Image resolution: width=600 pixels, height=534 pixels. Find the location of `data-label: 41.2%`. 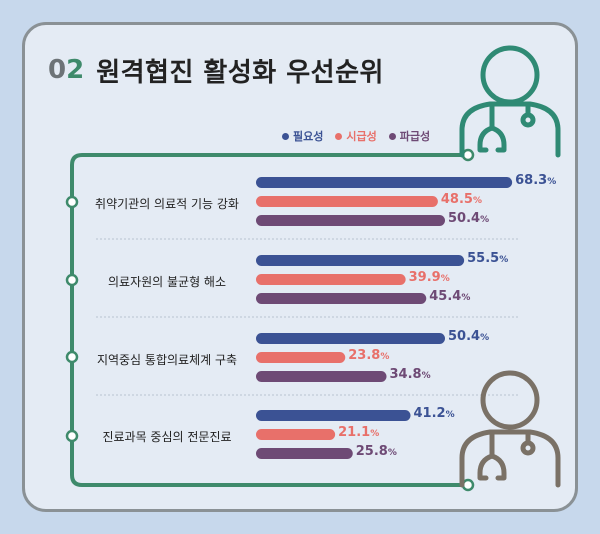

data-label: 41.2% is located at coordinates (434, 413).